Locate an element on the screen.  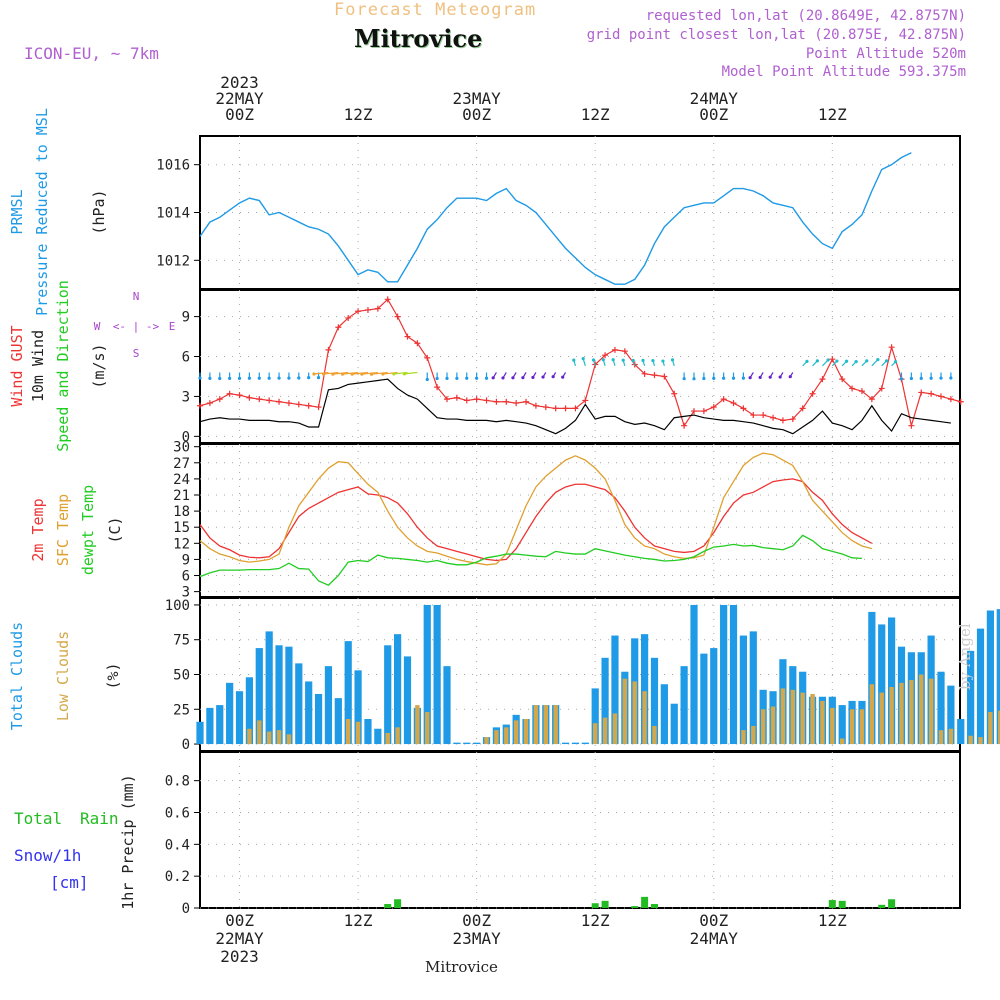
wind-unit: (m/s) is located at coordinates (99, 365).